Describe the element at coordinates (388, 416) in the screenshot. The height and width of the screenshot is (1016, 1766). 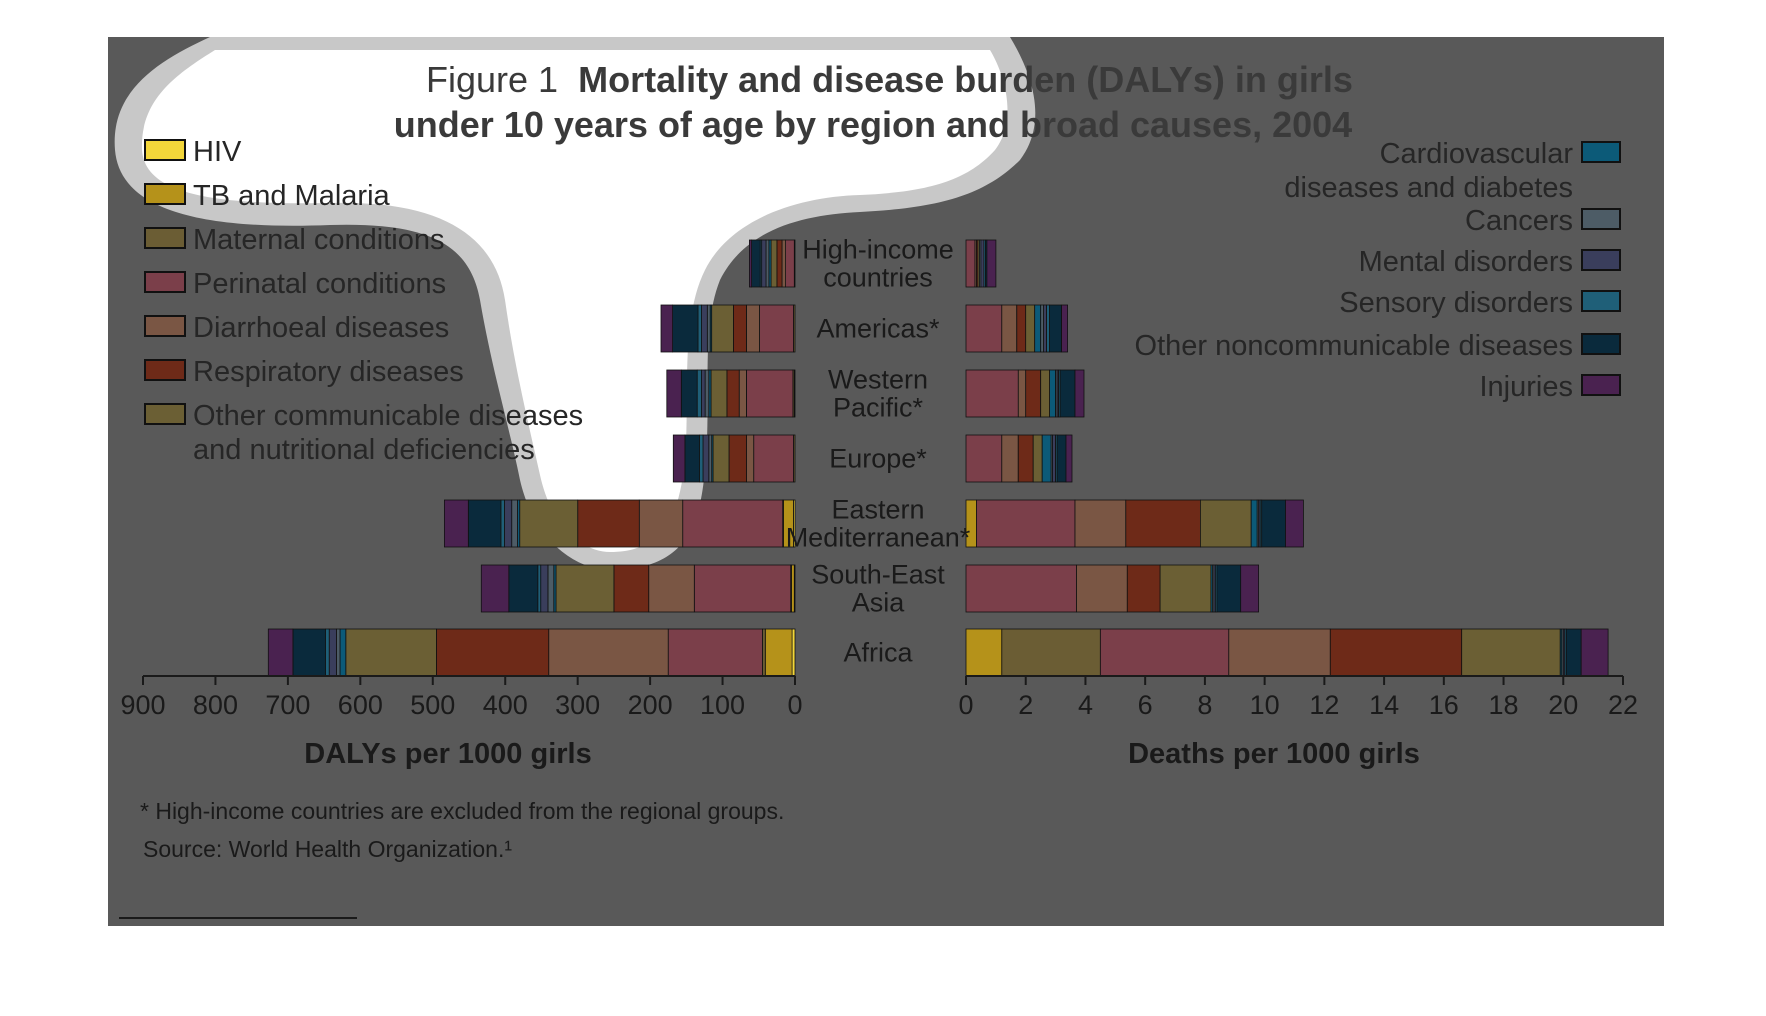
I see `legend-label: Other communicable diseases` at that location.